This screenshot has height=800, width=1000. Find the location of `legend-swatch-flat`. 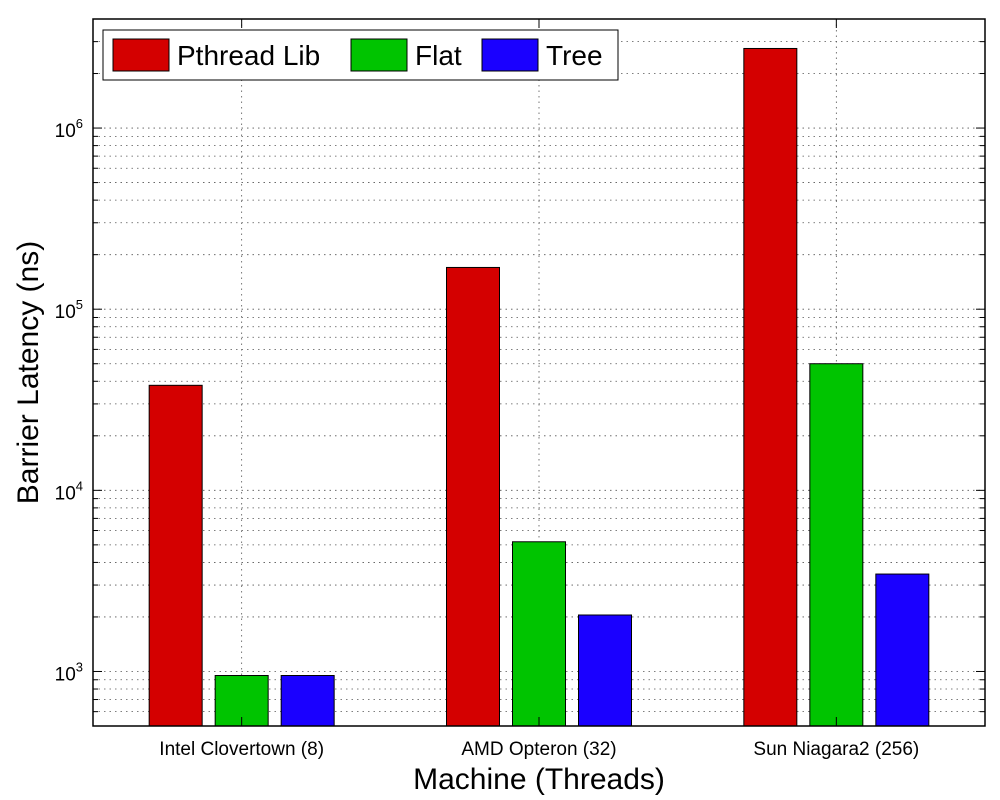

legend-swatch-flat is located at coordinates (379, 55).